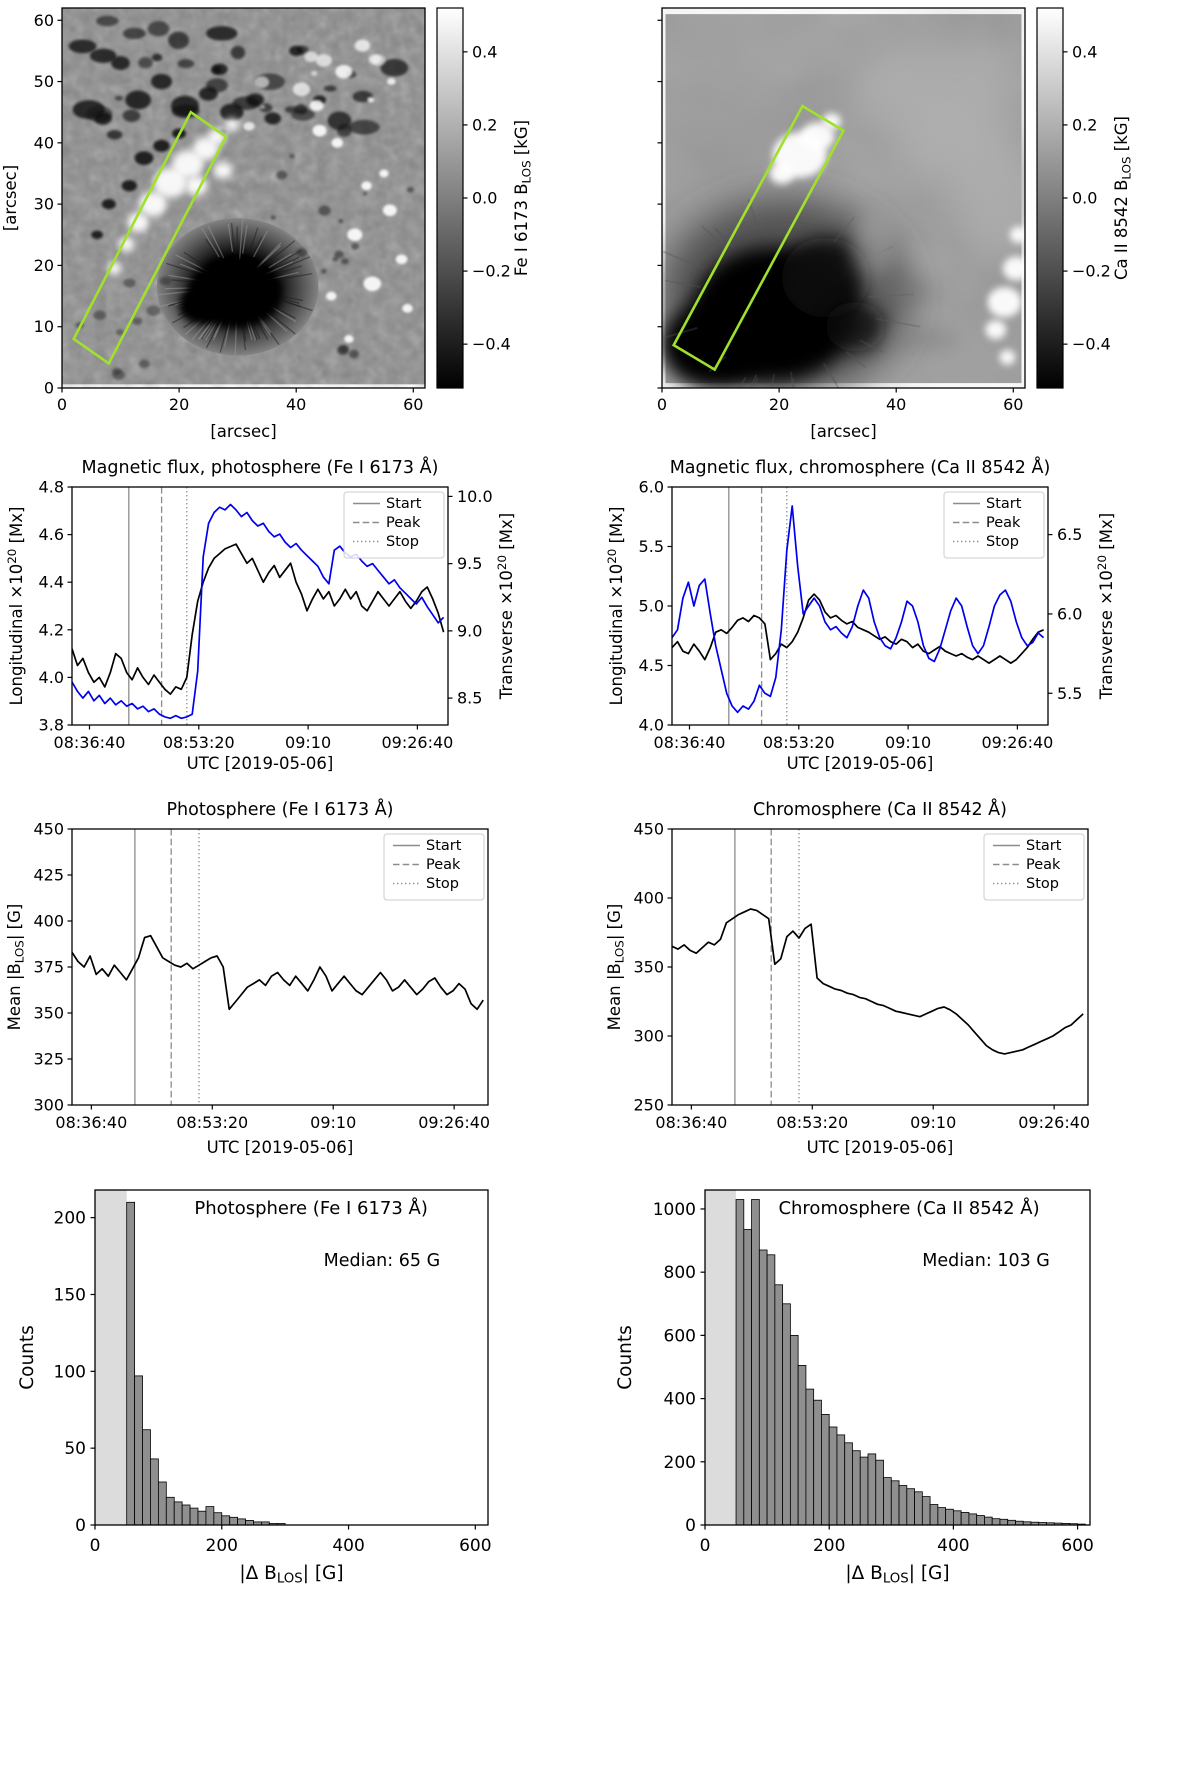 The height and width of the screenshot is (1788, 1200). I want to click on y-tick-label: 1000, so click(674, 1210).